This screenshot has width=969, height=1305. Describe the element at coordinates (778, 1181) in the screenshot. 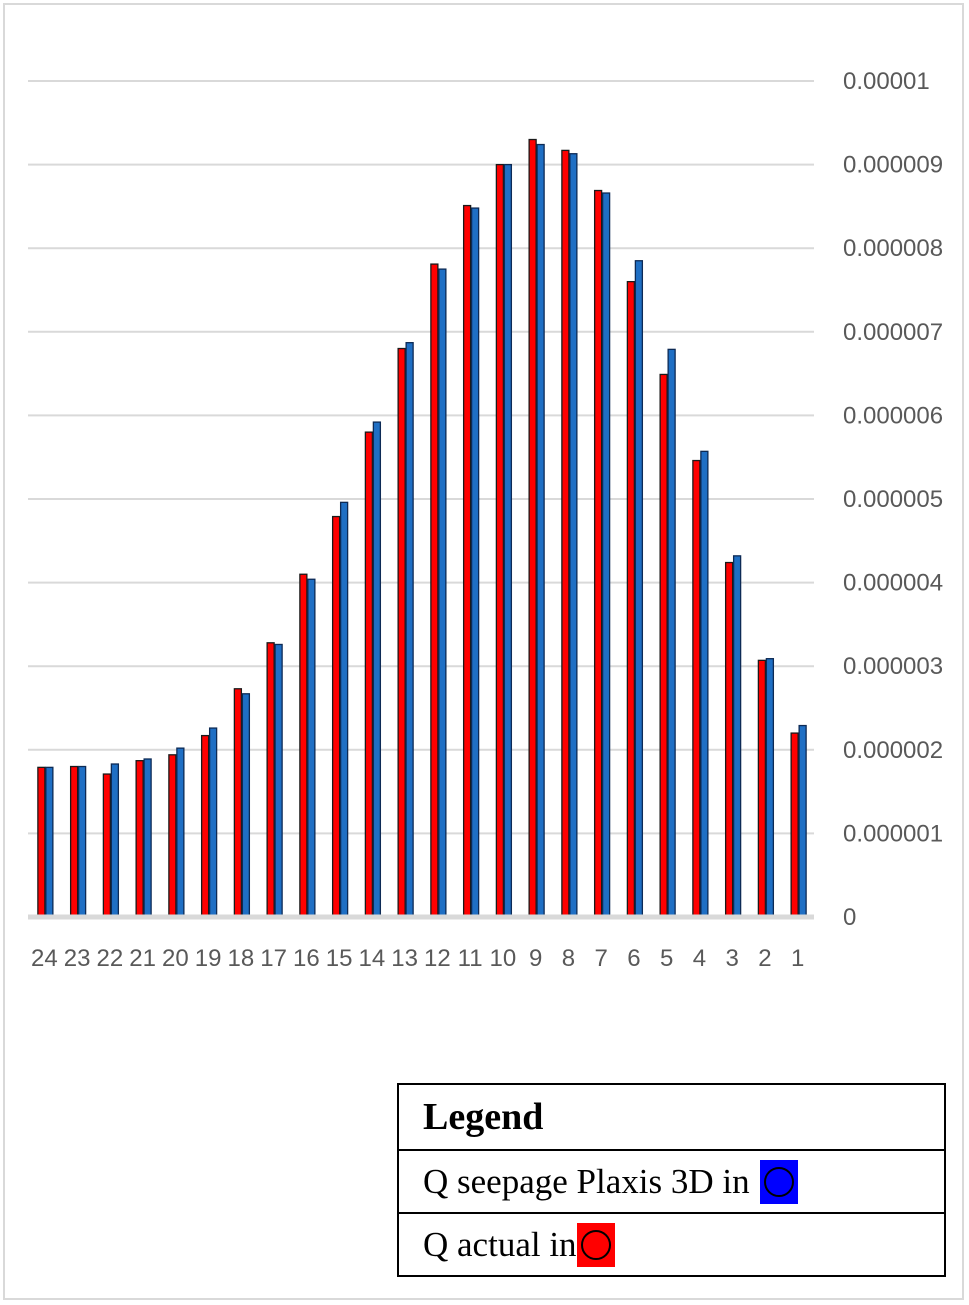

I see `legend-swatch-blue-icon` at that location.